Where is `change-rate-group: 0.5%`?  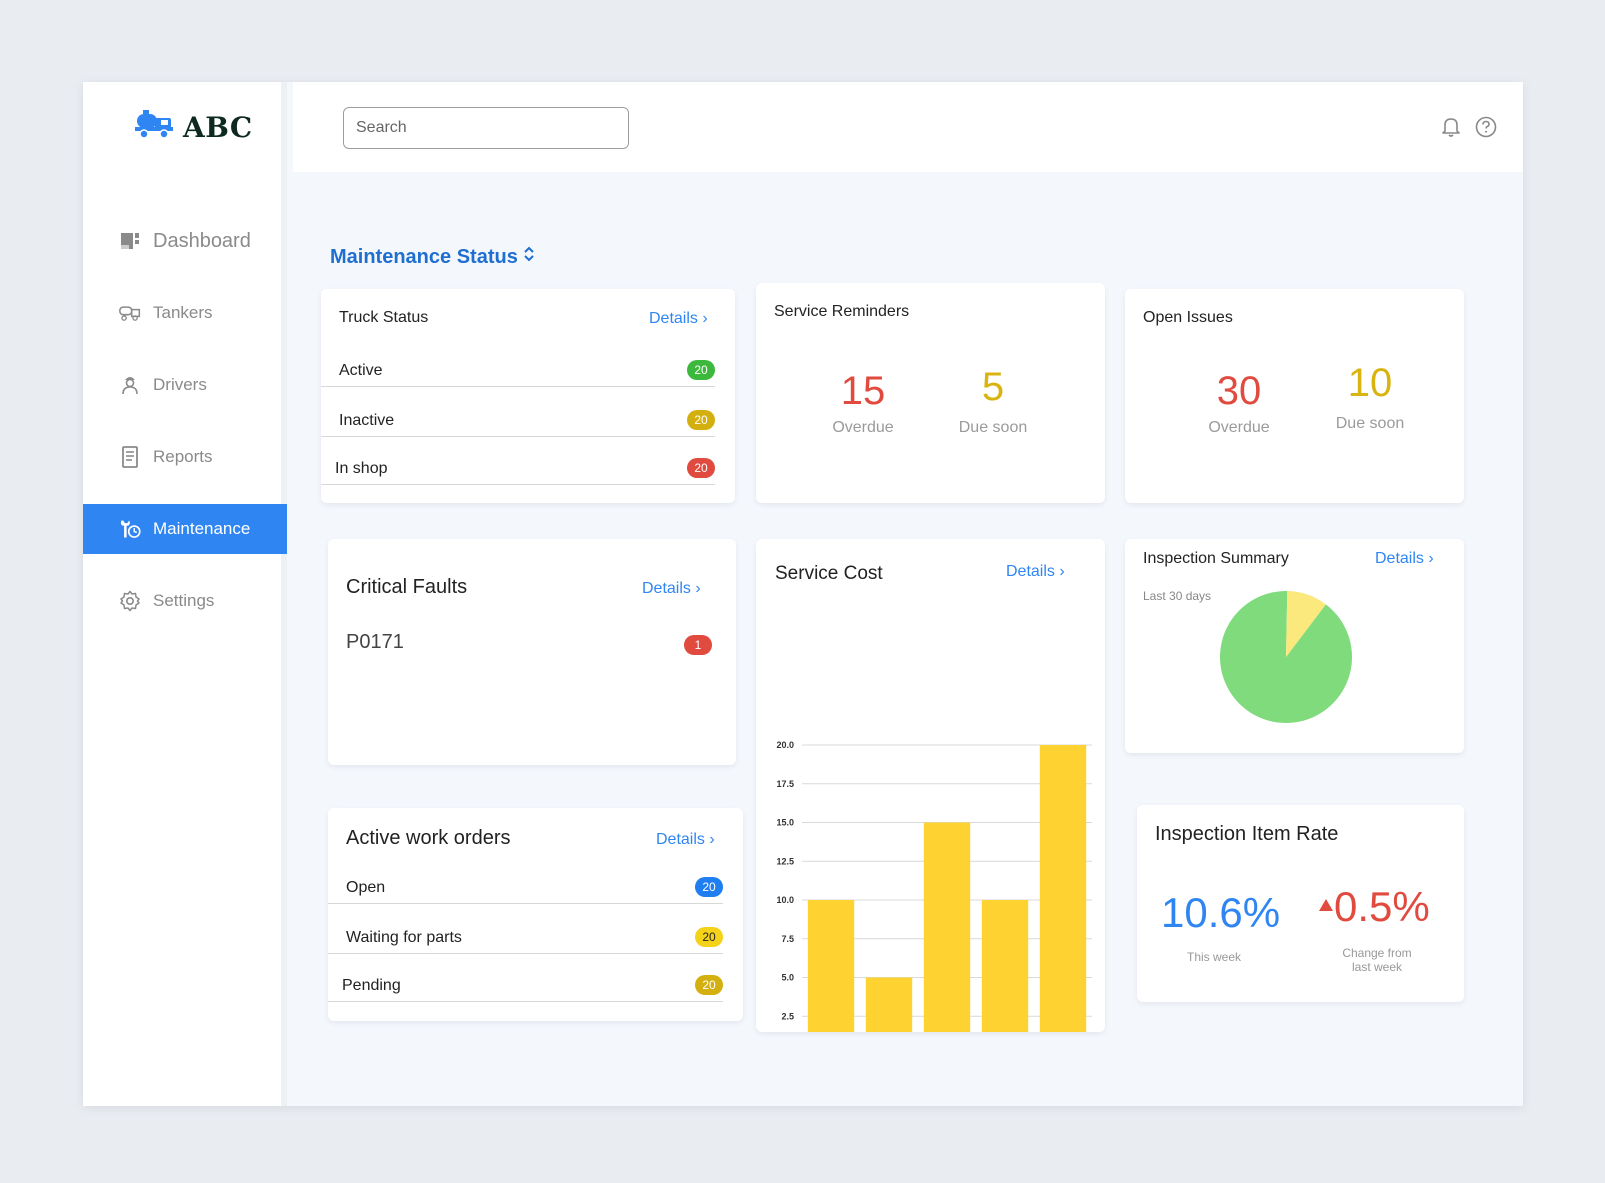 change-rate-group: 0.5% is located at coordinates (1374, 907).